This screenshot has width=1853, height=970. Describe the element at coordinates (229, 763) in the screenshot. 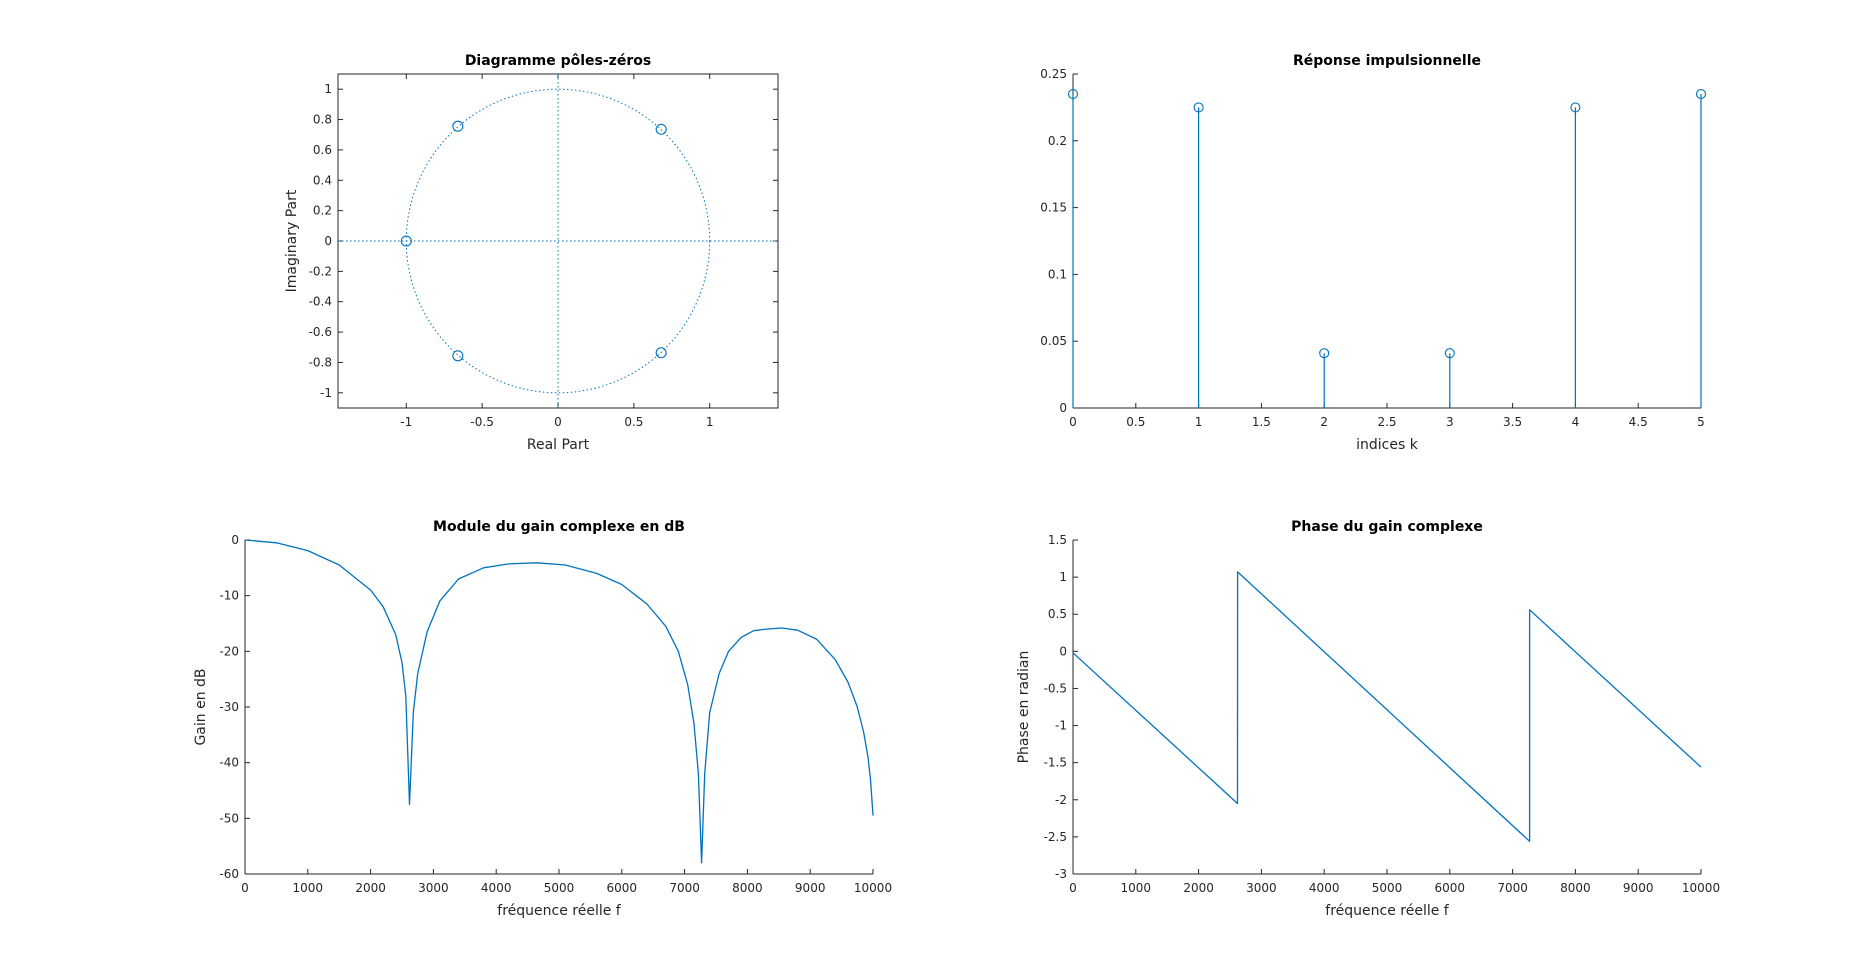

I see `y-tick-label: -40` at that location.